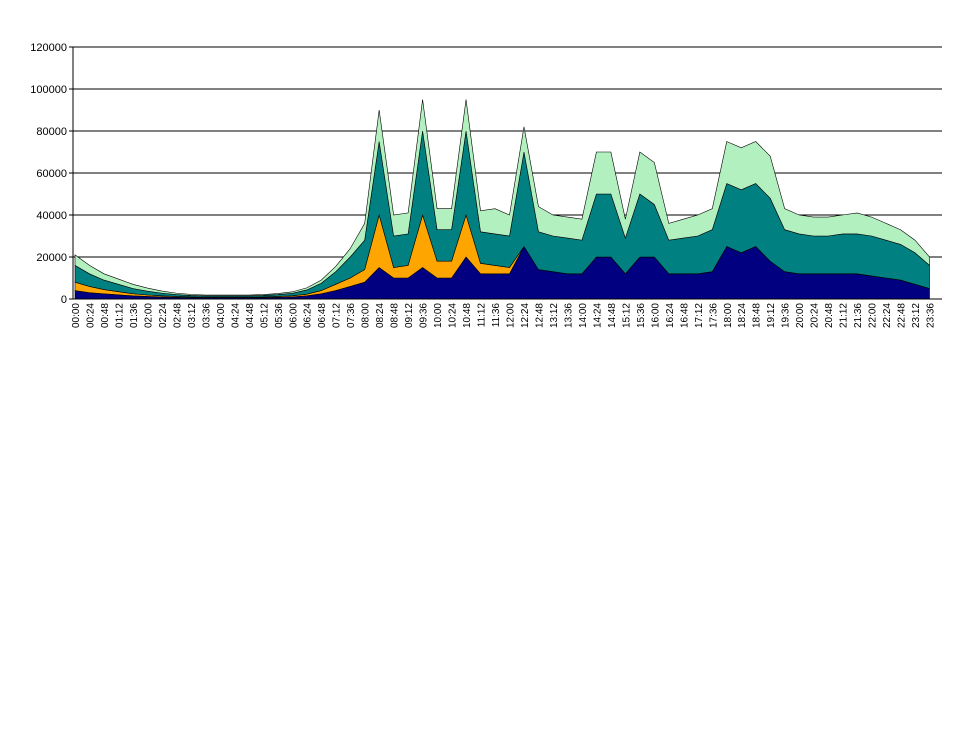 This screenshot has width=972, height=741. Describe the element at coordinates (293, 315) in the screenshot. I see `x-tick-label: 06:00` at that location.